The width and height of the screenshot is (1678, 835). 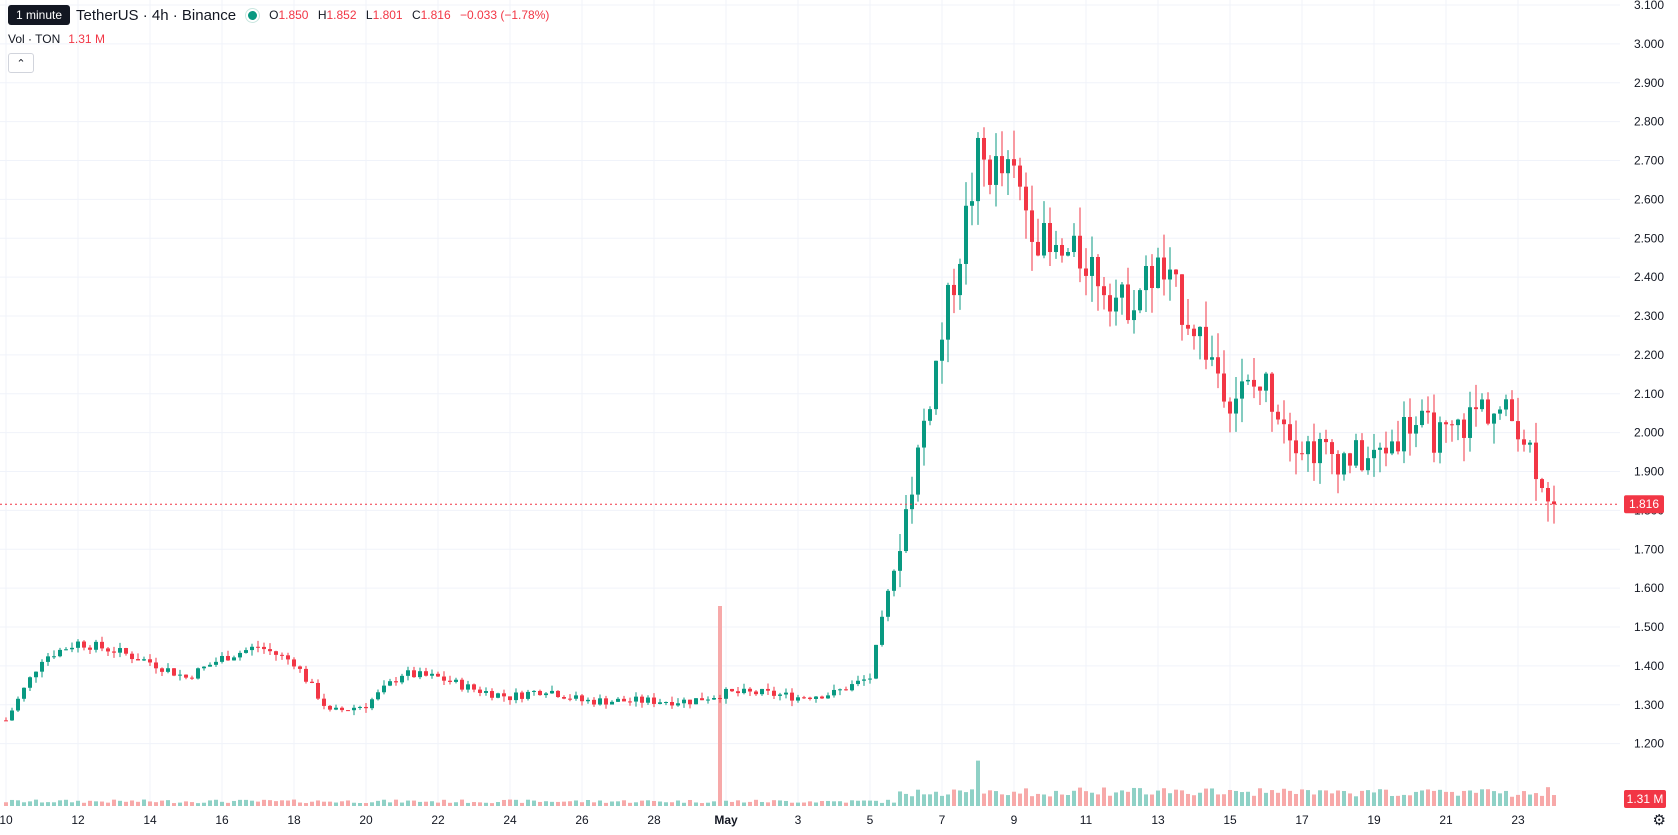 What do you see at coordinates (416, 15) in the screenshot?
I see `close-key: C` at bounding box center [416, 15].